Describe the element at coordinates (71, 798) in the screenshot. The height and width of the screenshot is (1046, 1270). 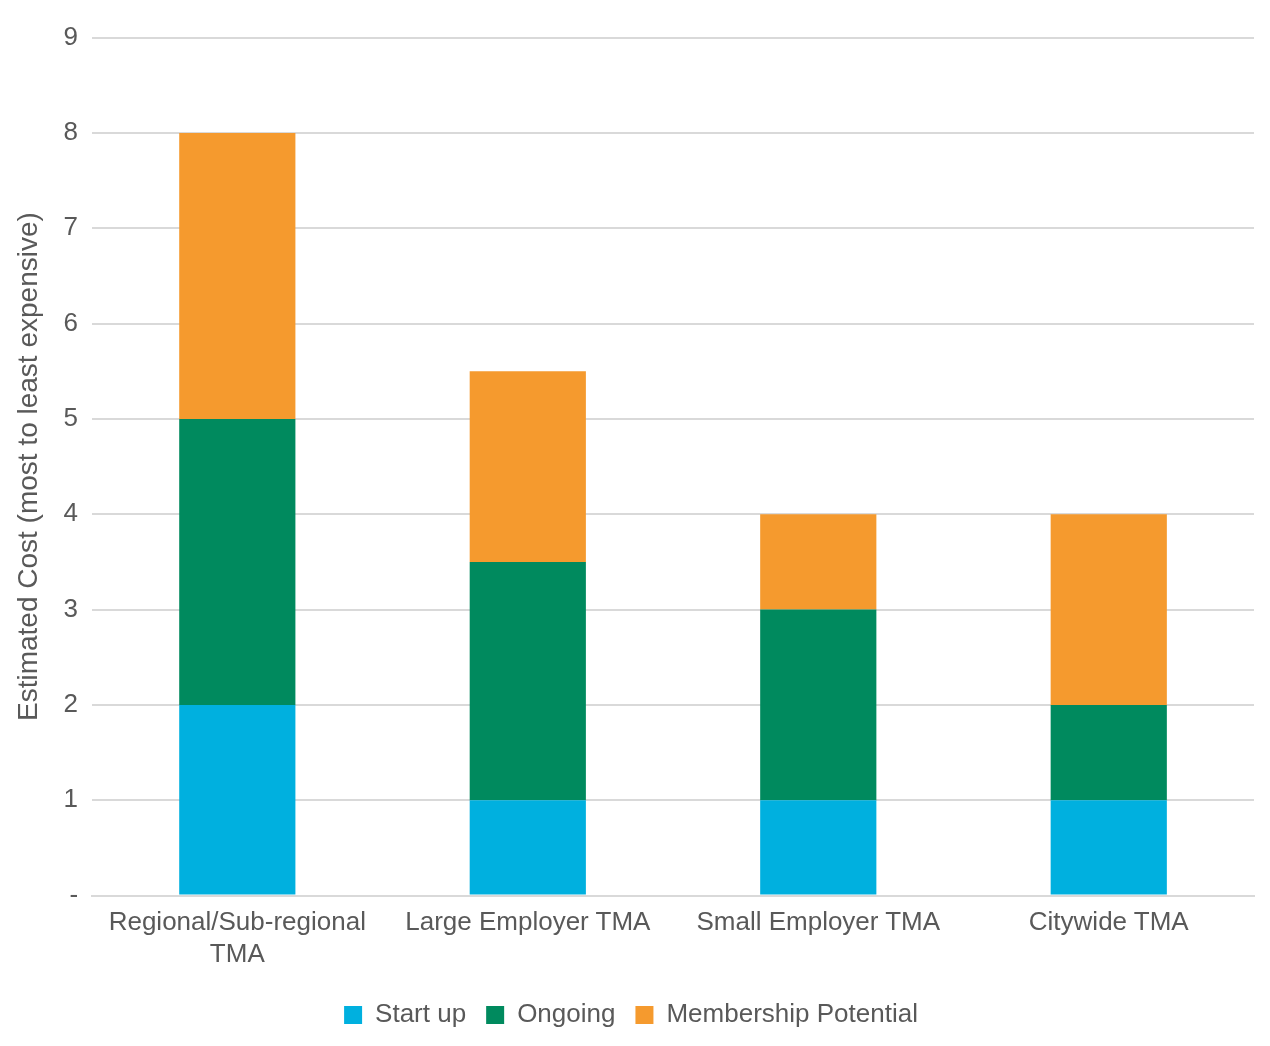
I see `y-tick-label: 1` at that location.